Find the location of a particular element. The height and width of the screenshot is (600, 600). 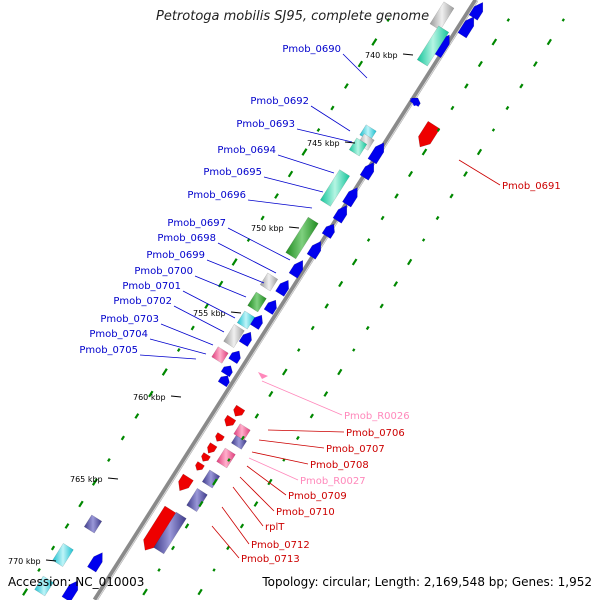

gene-label-reverse: Pmob_0712 is located at coordinates (280, 545).